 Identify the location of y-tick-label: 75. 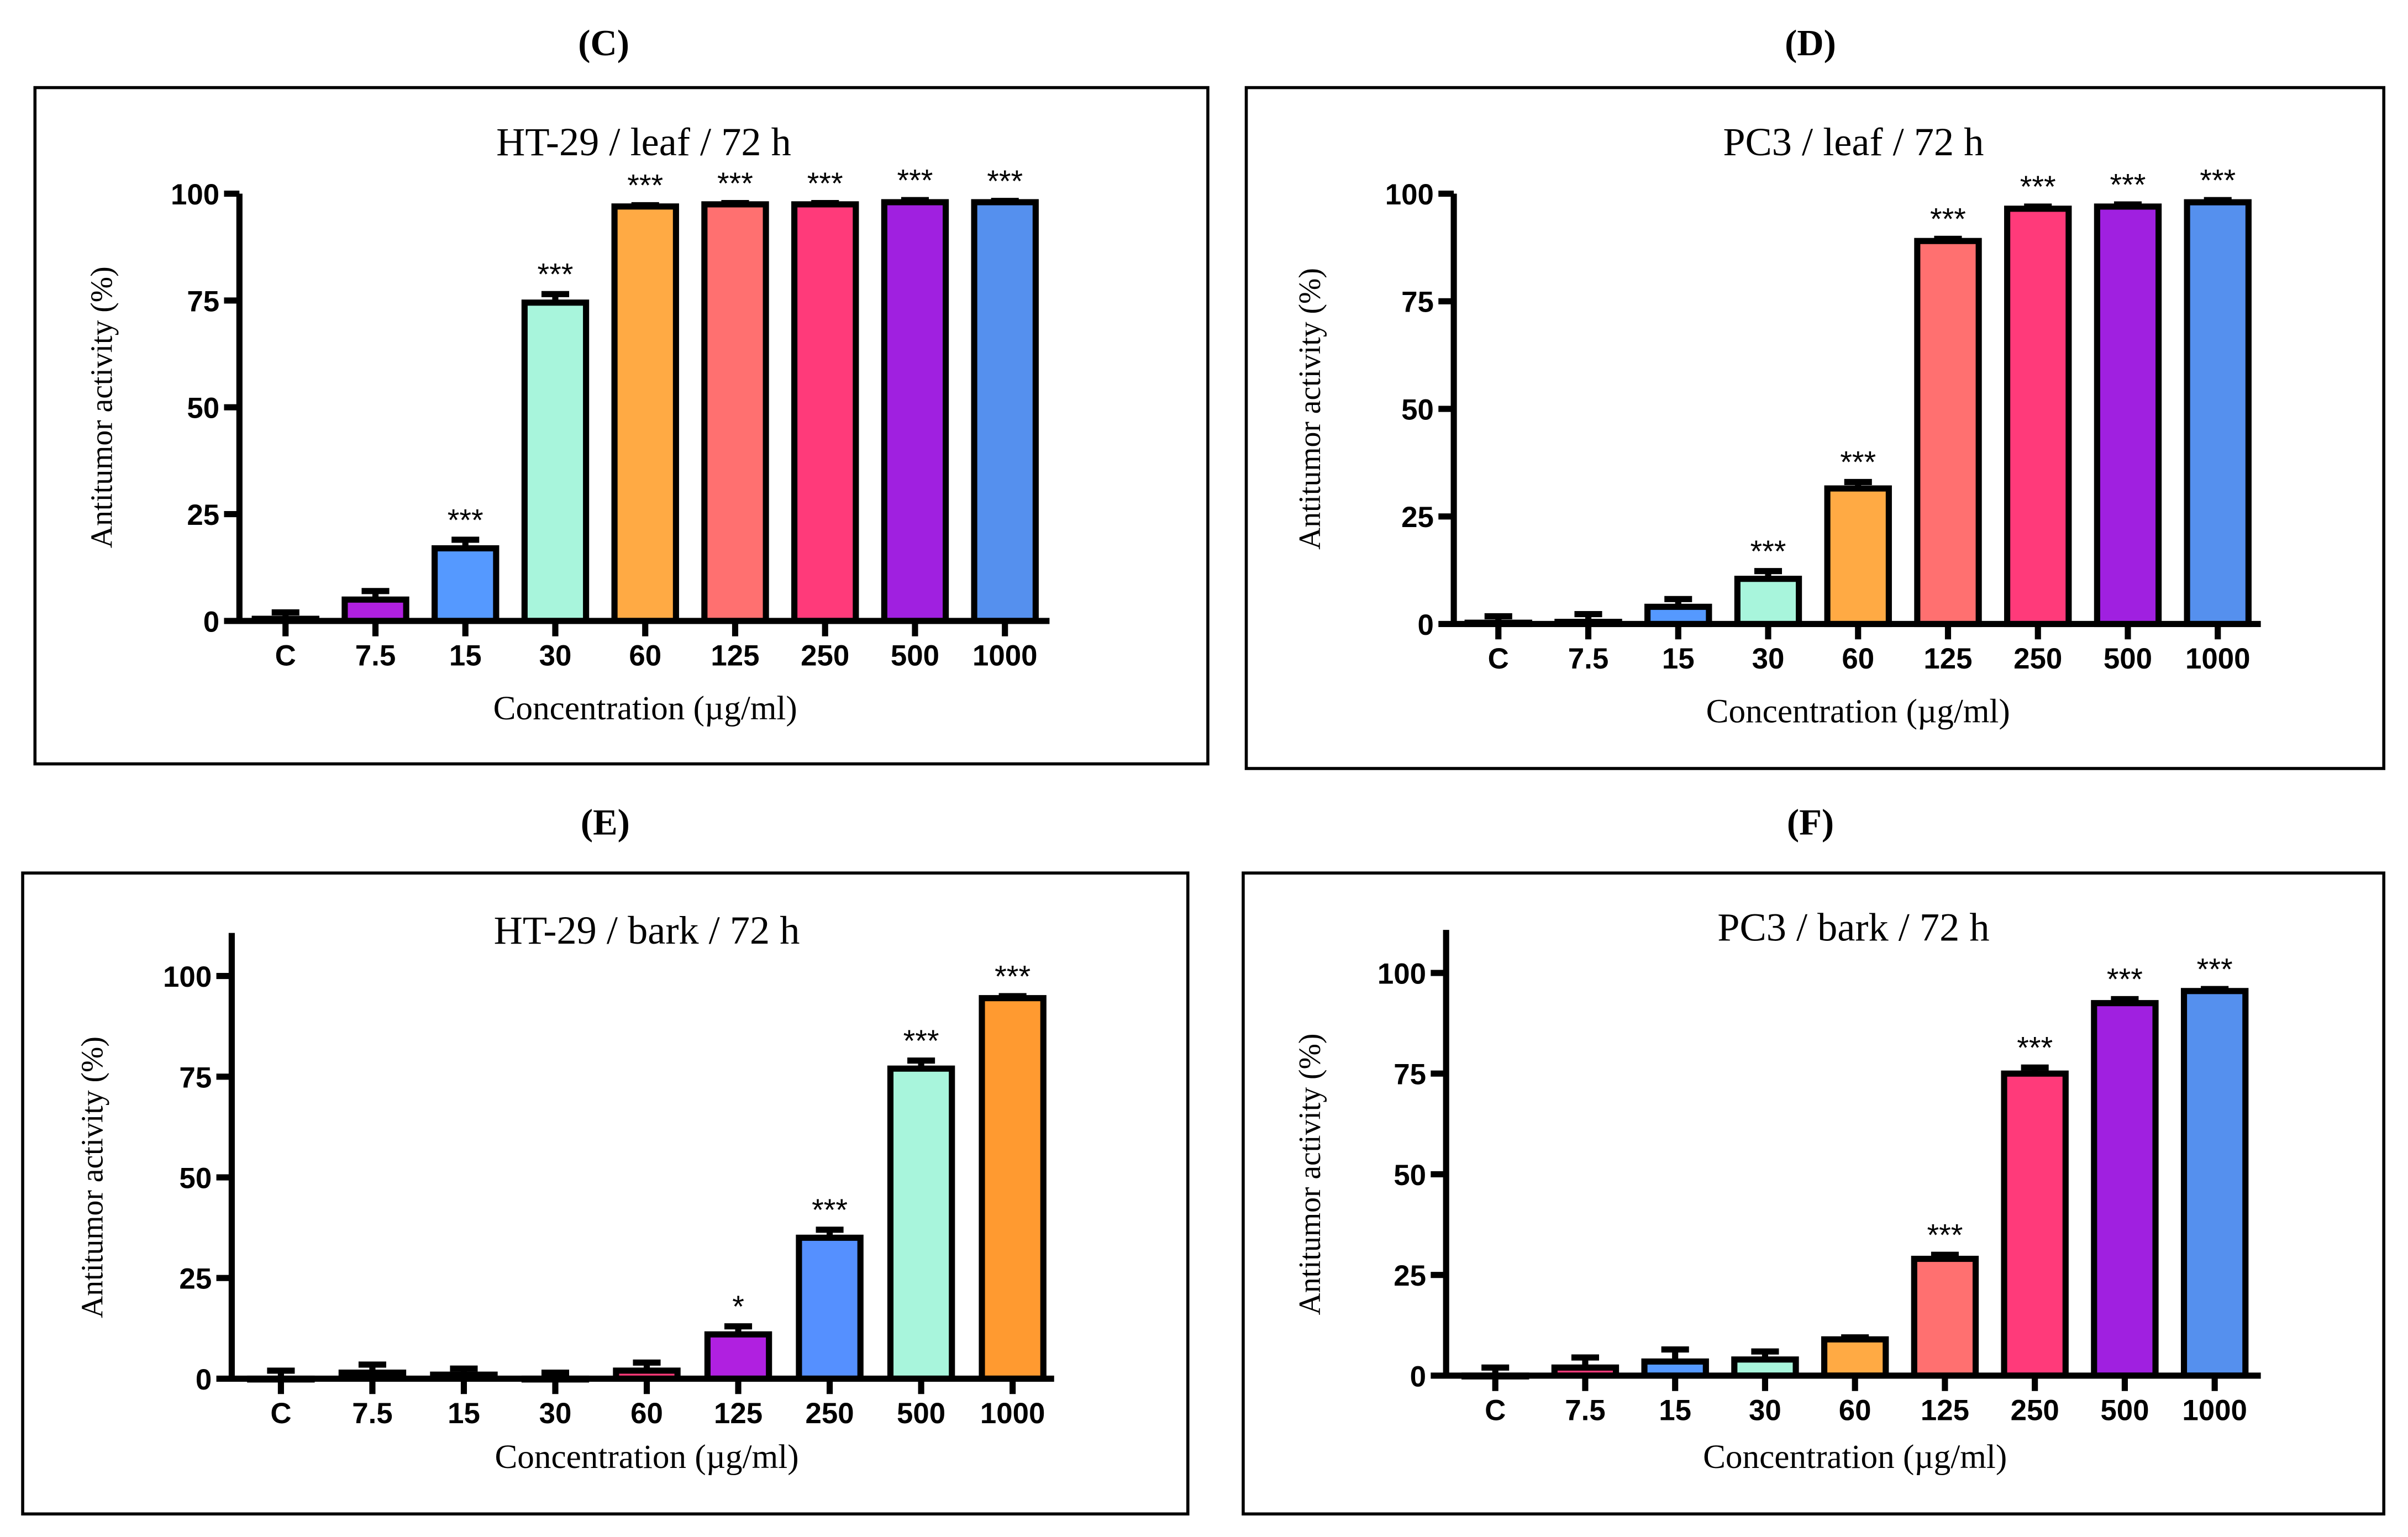
(203, 302).